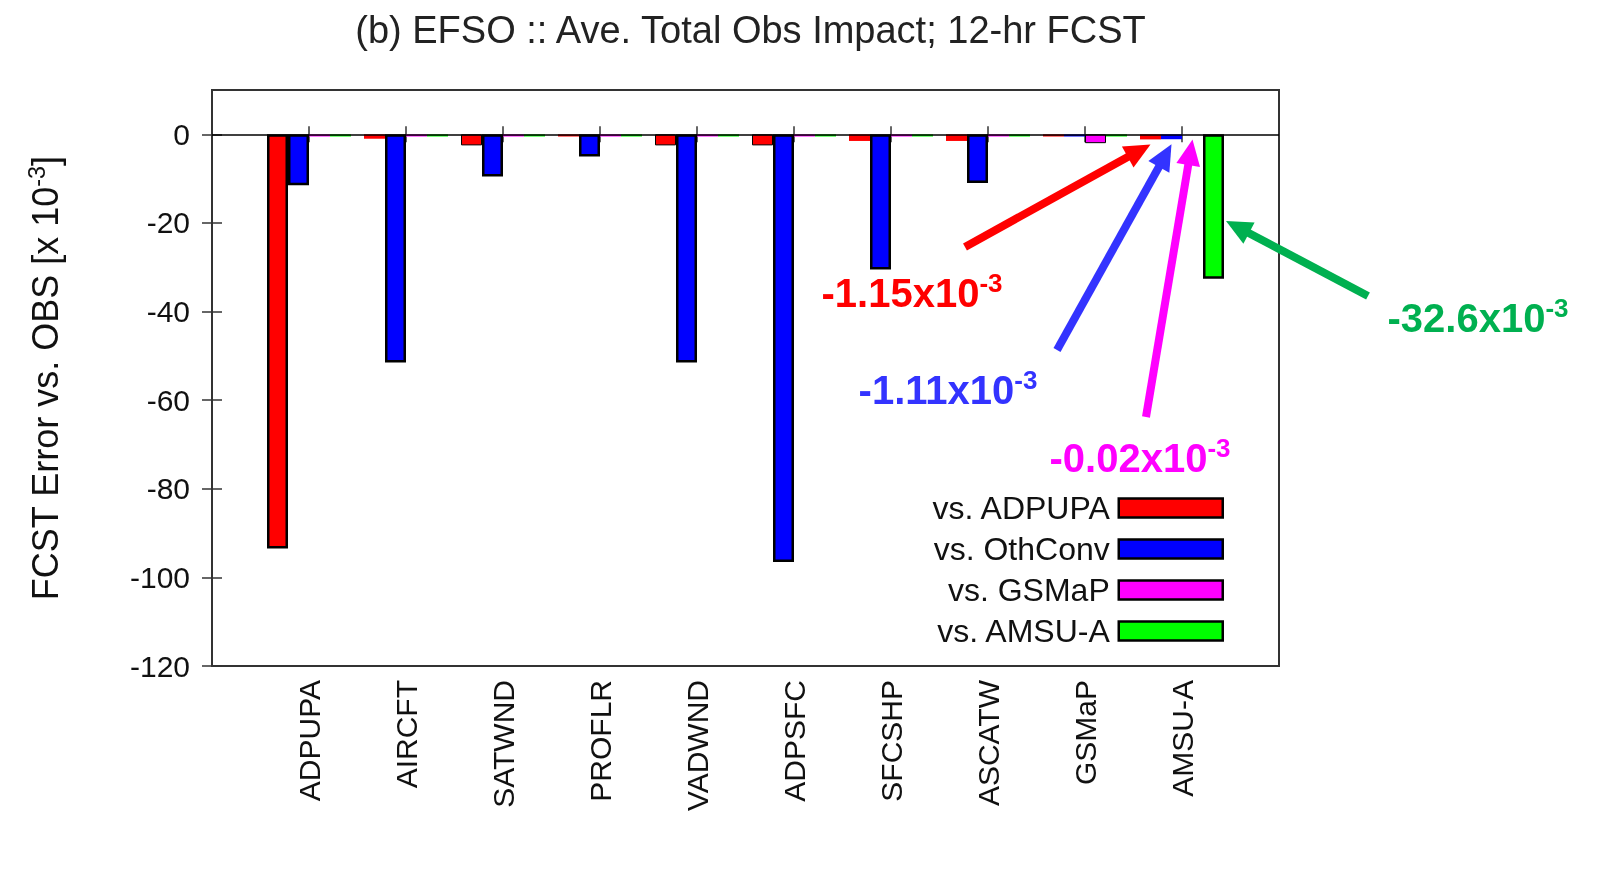 The width and height of the screenshot is (1601, 870). I want to click on legend-label: vs. AMSU-A, so click(1024, 631).